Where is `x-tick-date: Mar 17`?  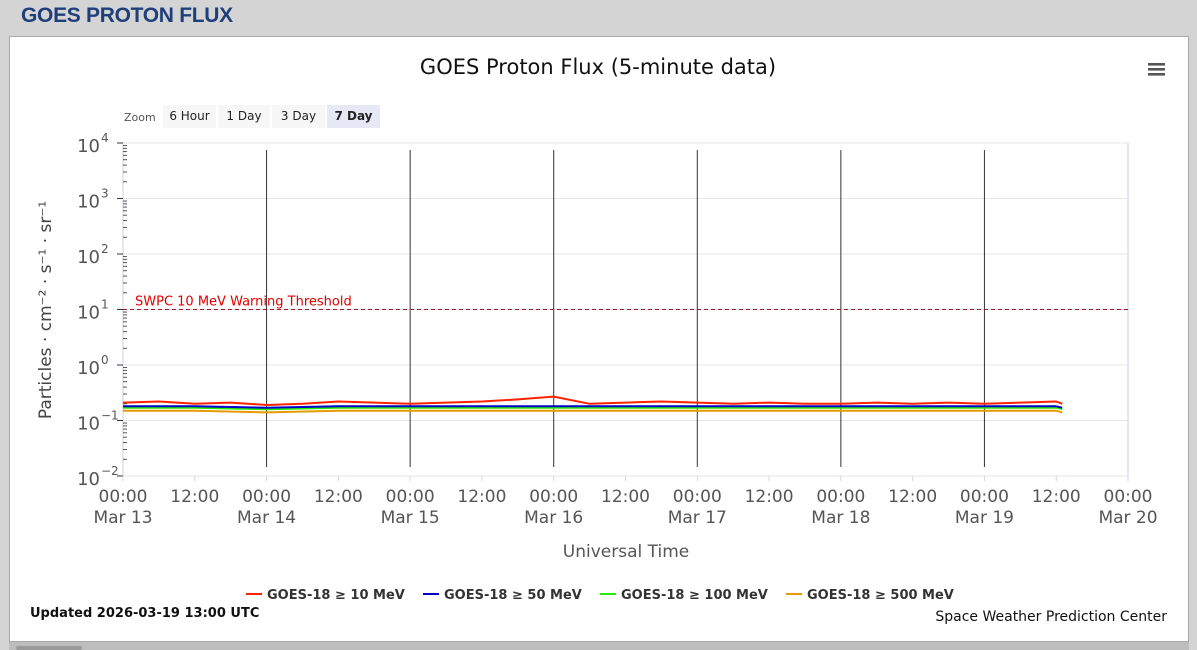
x-tick-date: Mar 17 is located at coordinates (697, 518).